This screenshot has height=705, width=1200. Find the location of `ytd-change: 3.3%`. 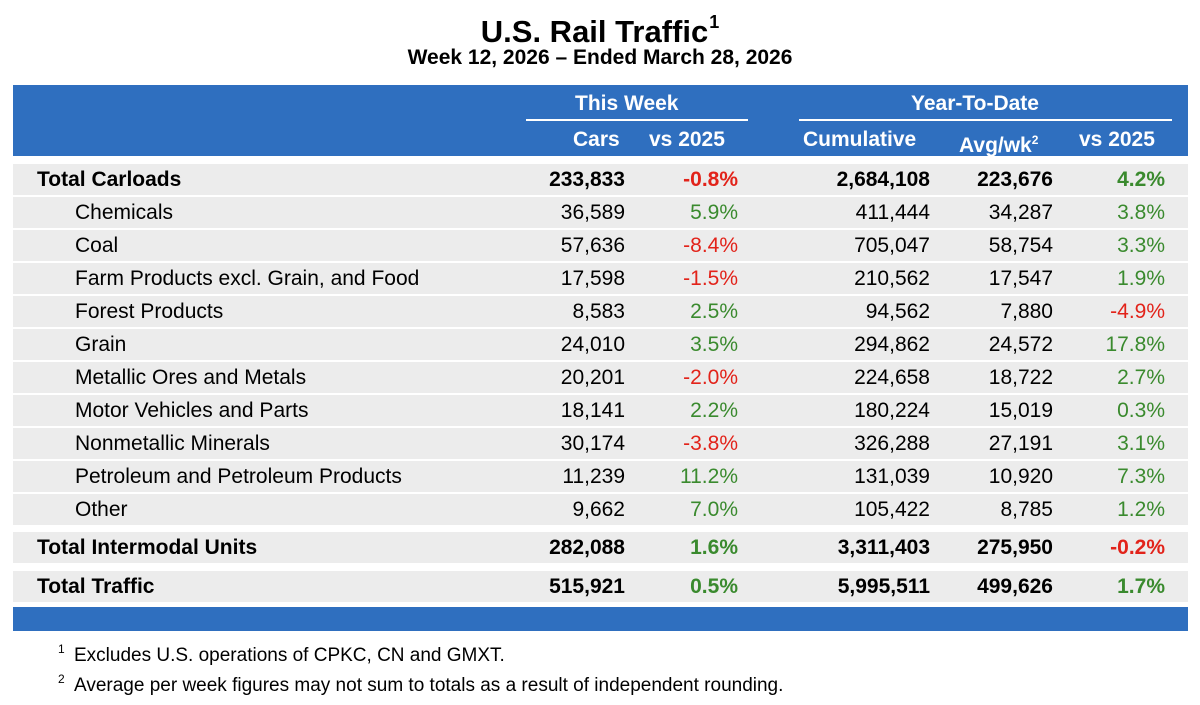

ytd-change: 3.3% is located at coordinates (1141, 245).